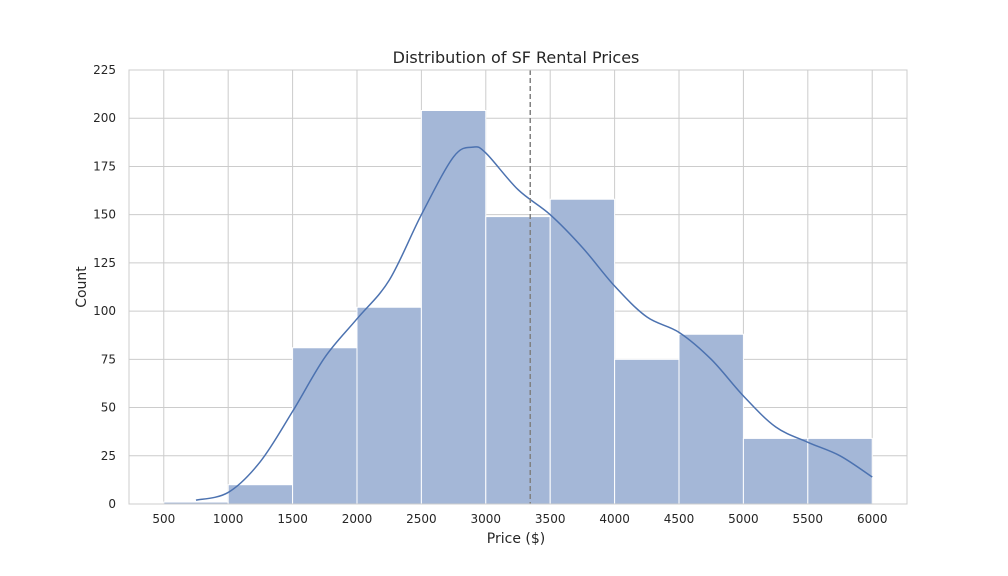 The image size is (1008, 576). Describe the element at coordinates (104, 118) in the screenshot. I see `y-tick-label-200: 200` at that location.